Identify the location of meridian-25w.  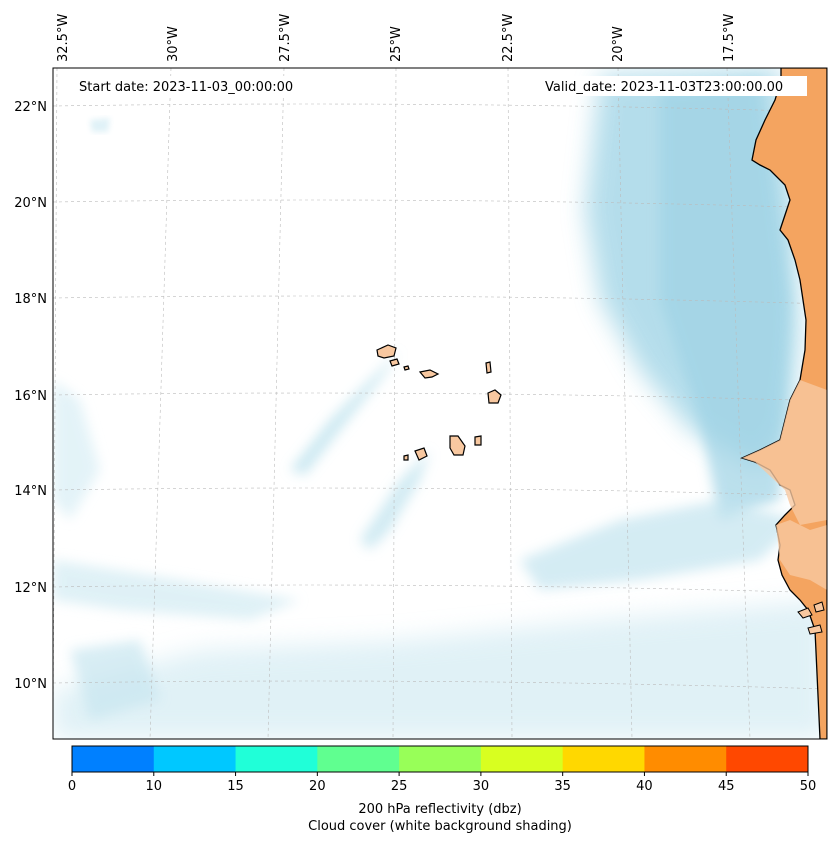
(394, 403).